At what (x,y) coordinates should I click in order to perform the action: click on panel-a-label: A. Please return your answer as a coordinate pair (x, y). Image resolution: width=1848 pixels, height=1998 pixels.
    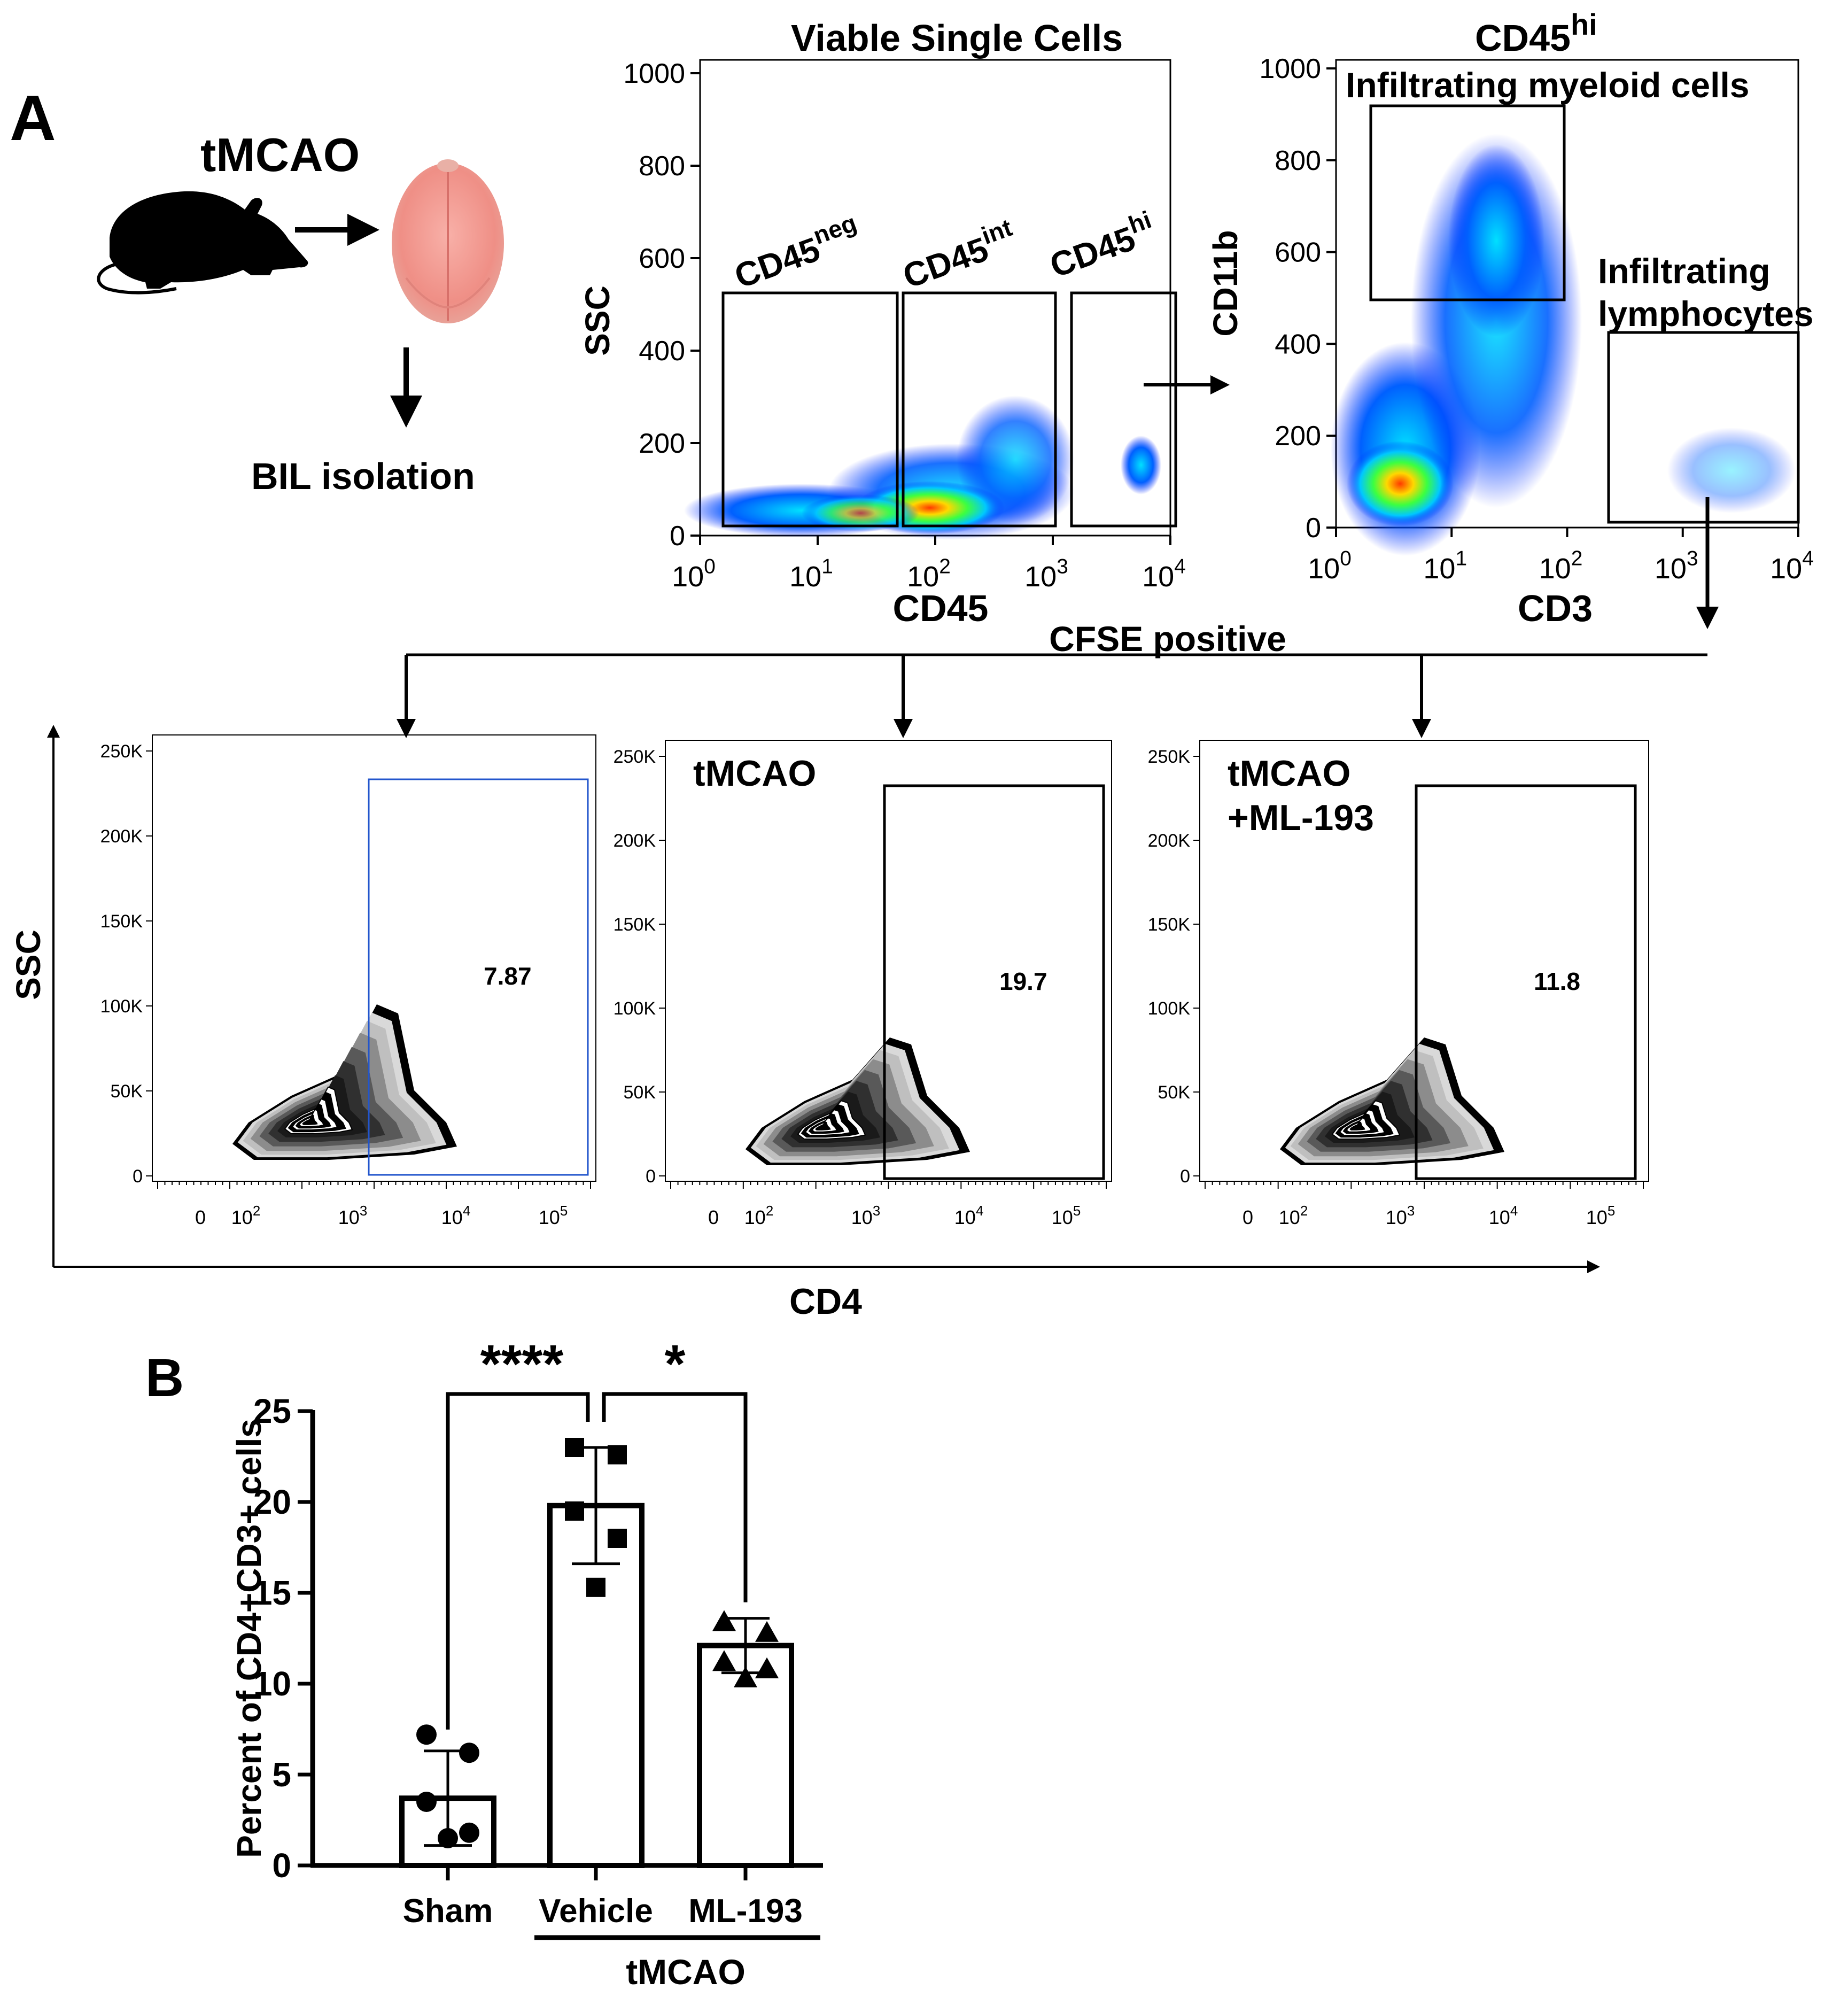
    Looking at the image, I should click on (33, 118).